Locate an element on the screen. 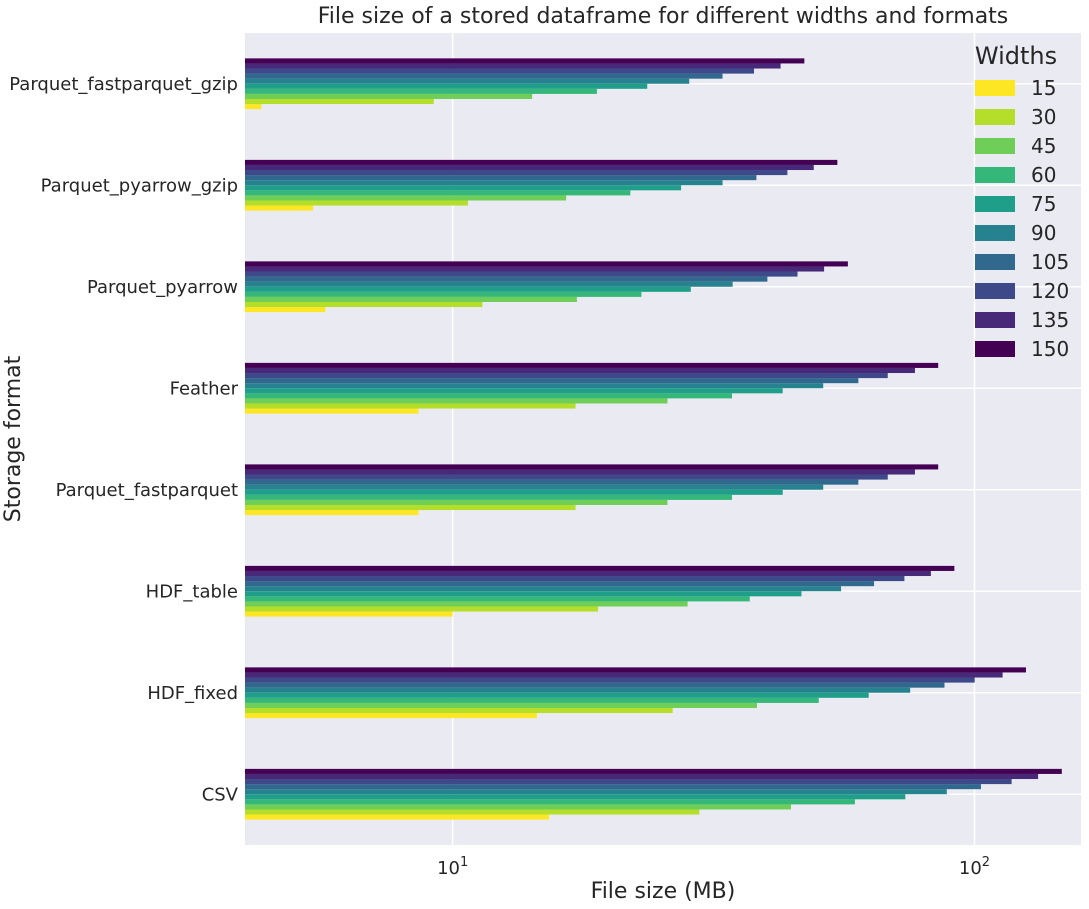 The height and width of the screenshot is (909, 1089). y-tick-label: Parquet_pyarrow is located at coordinates (162, 287).